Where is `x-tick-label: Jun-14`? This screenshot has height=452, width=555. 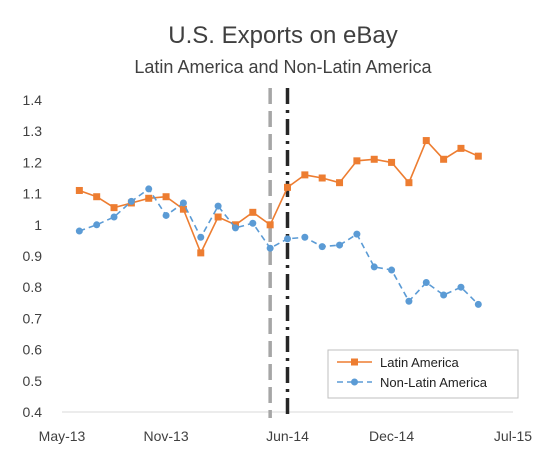 x-tick-label: Jun-14 is located at coordinates (287, 436).